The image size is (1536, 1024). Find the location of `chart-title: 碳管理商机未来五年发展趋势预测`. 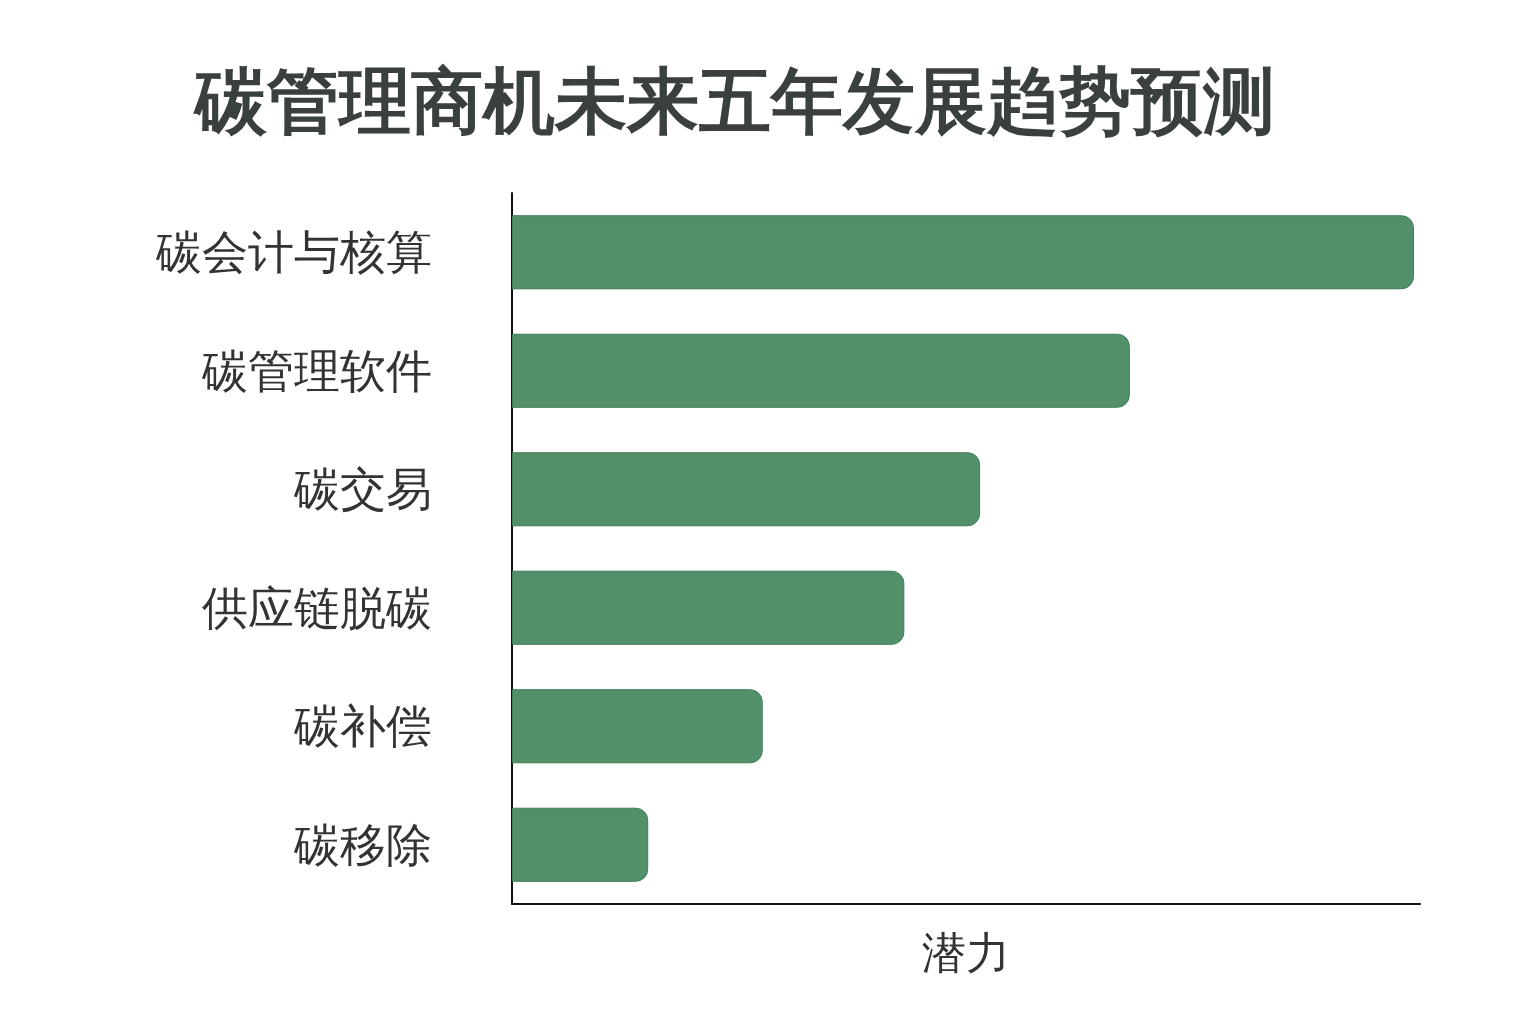

chart-title: 碳管理商机未来五年发展趋势预测 is located at coordinates (734, 101).